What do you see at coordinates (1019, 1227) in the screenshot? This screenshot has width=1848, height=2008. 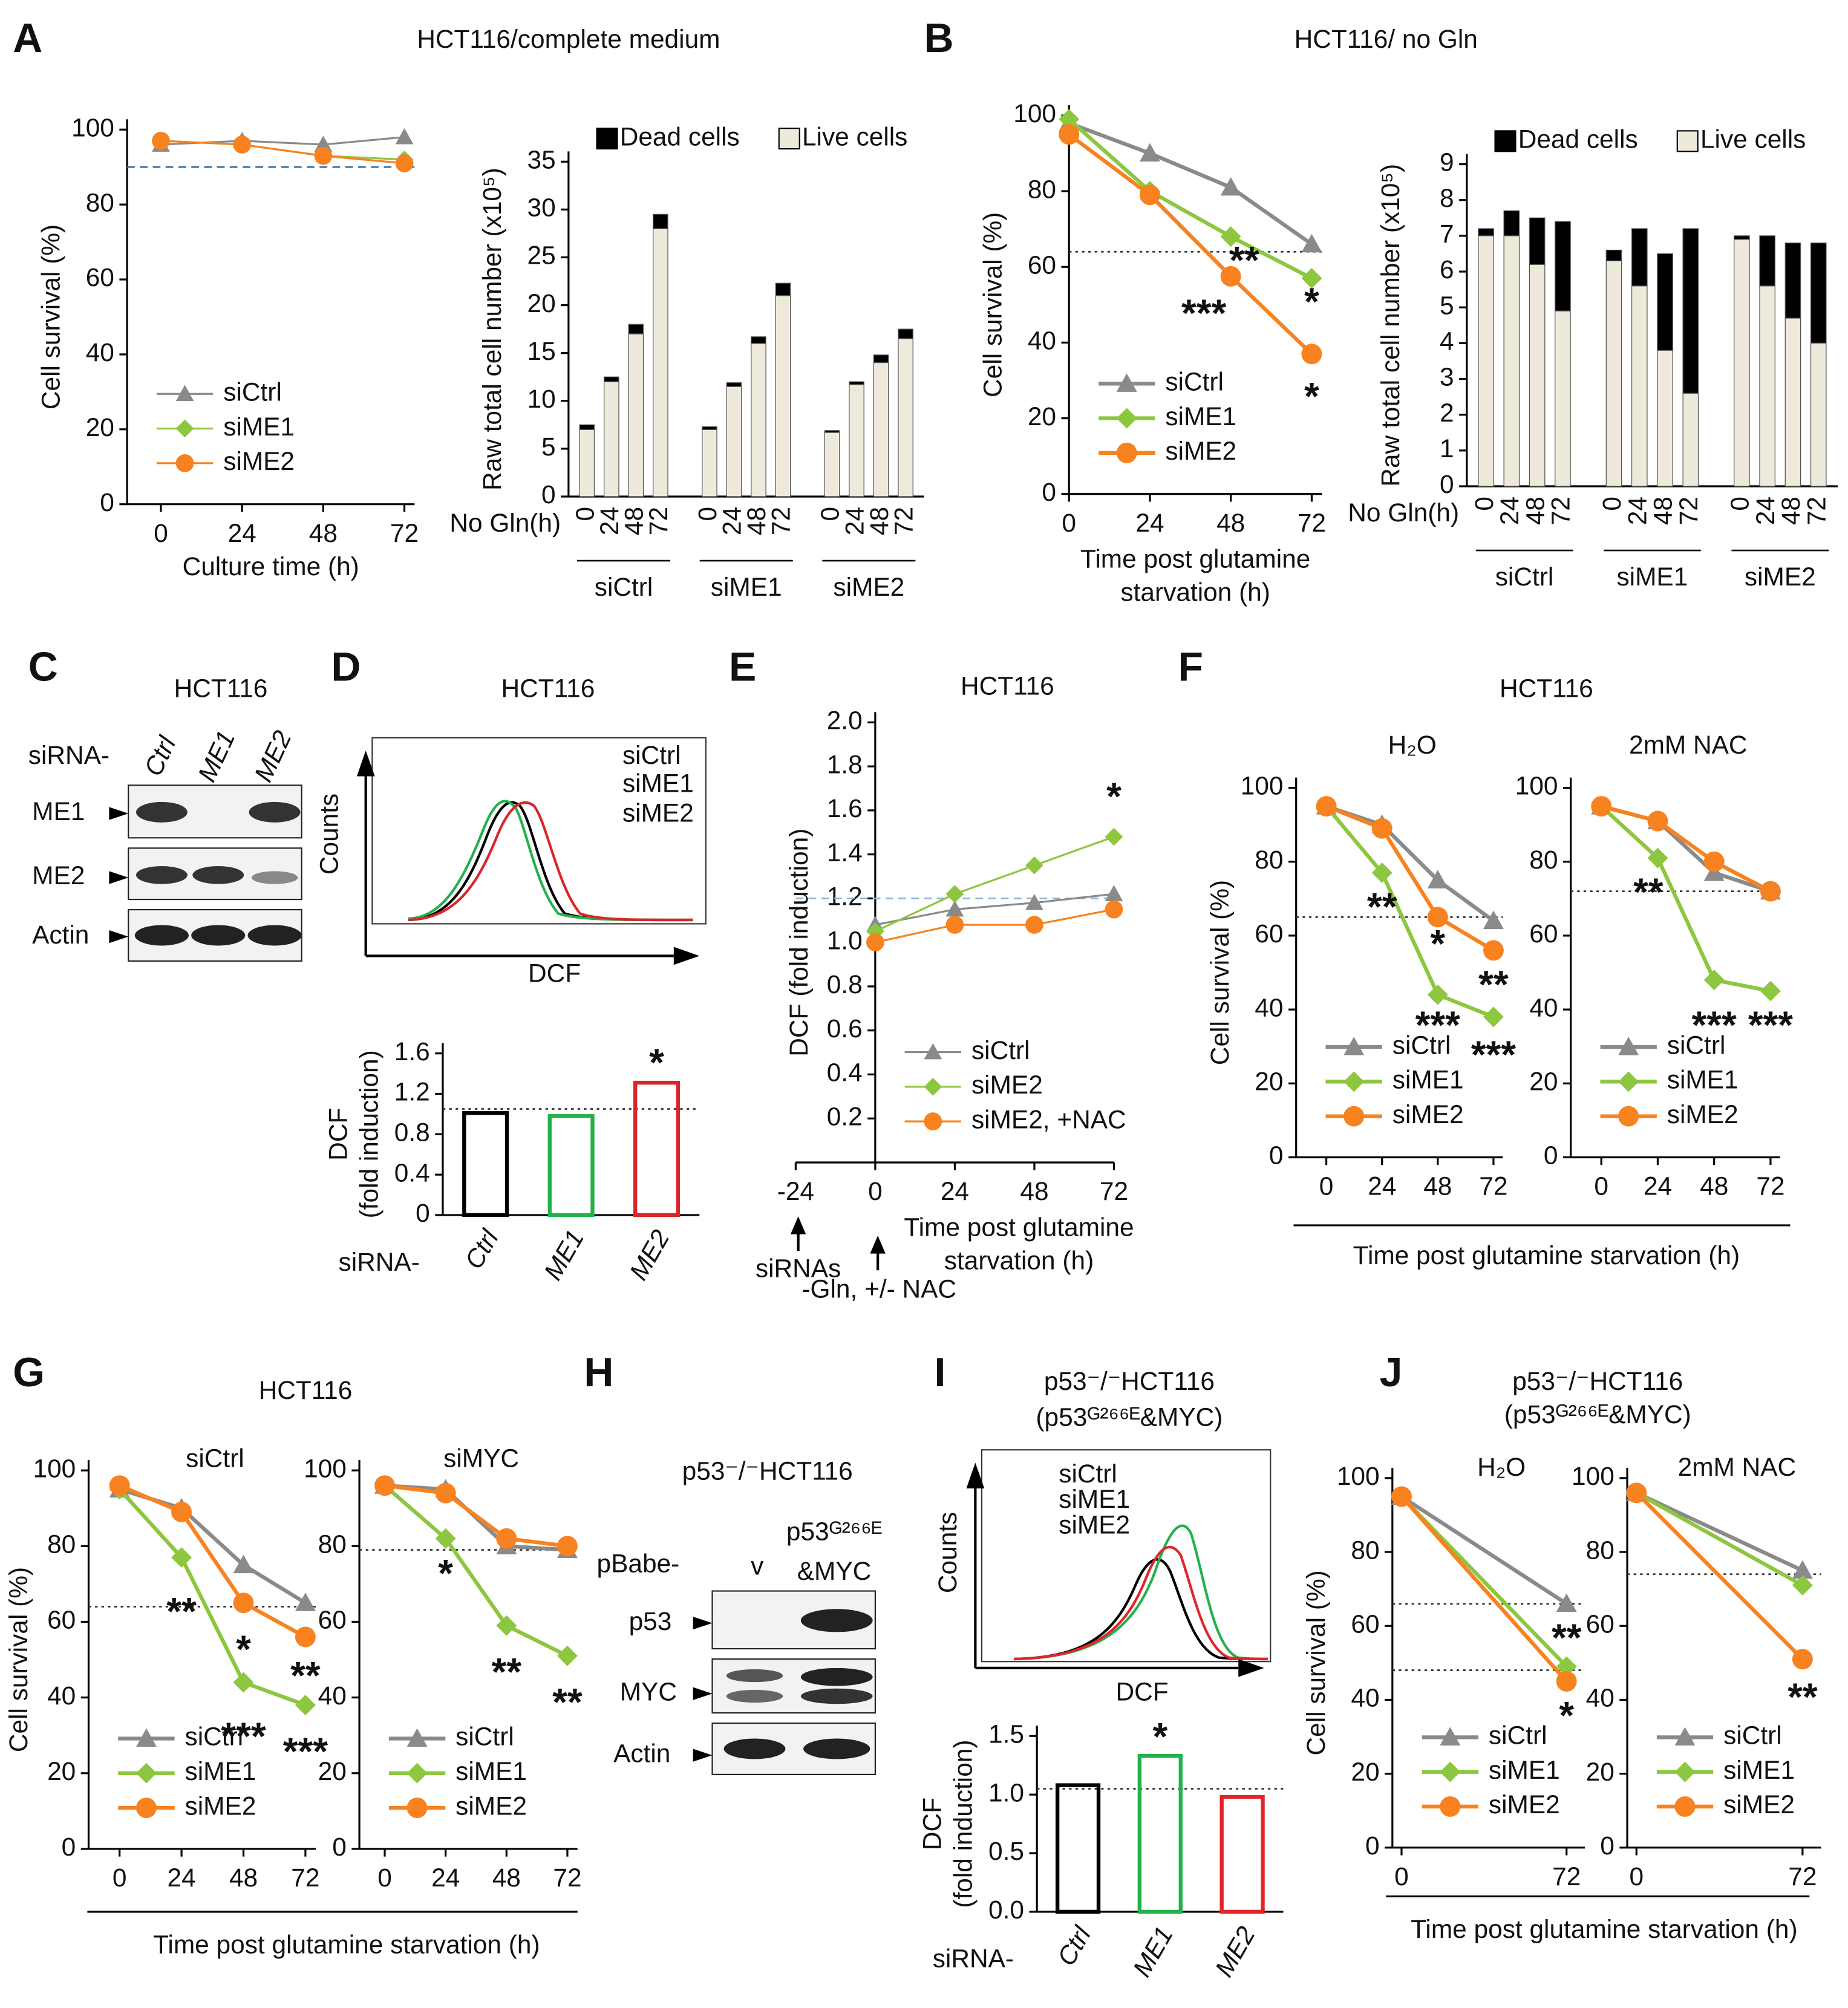 I see `x-axis-label: Time post glutamine` at bounding box center [1019, 1227].